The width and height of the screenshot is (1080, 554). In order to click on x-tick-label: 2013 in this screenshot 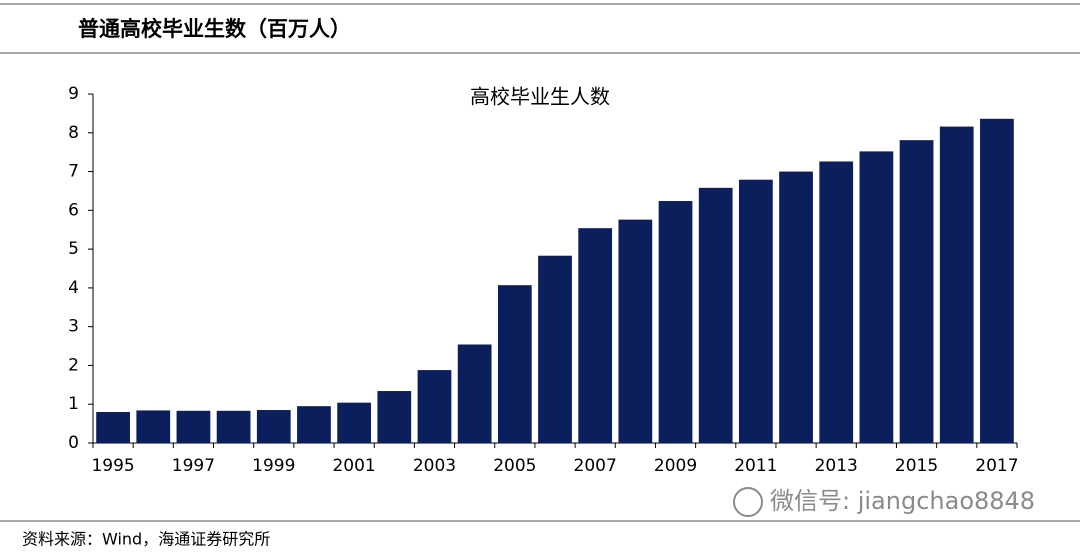, I will do `click(836, 466)`.